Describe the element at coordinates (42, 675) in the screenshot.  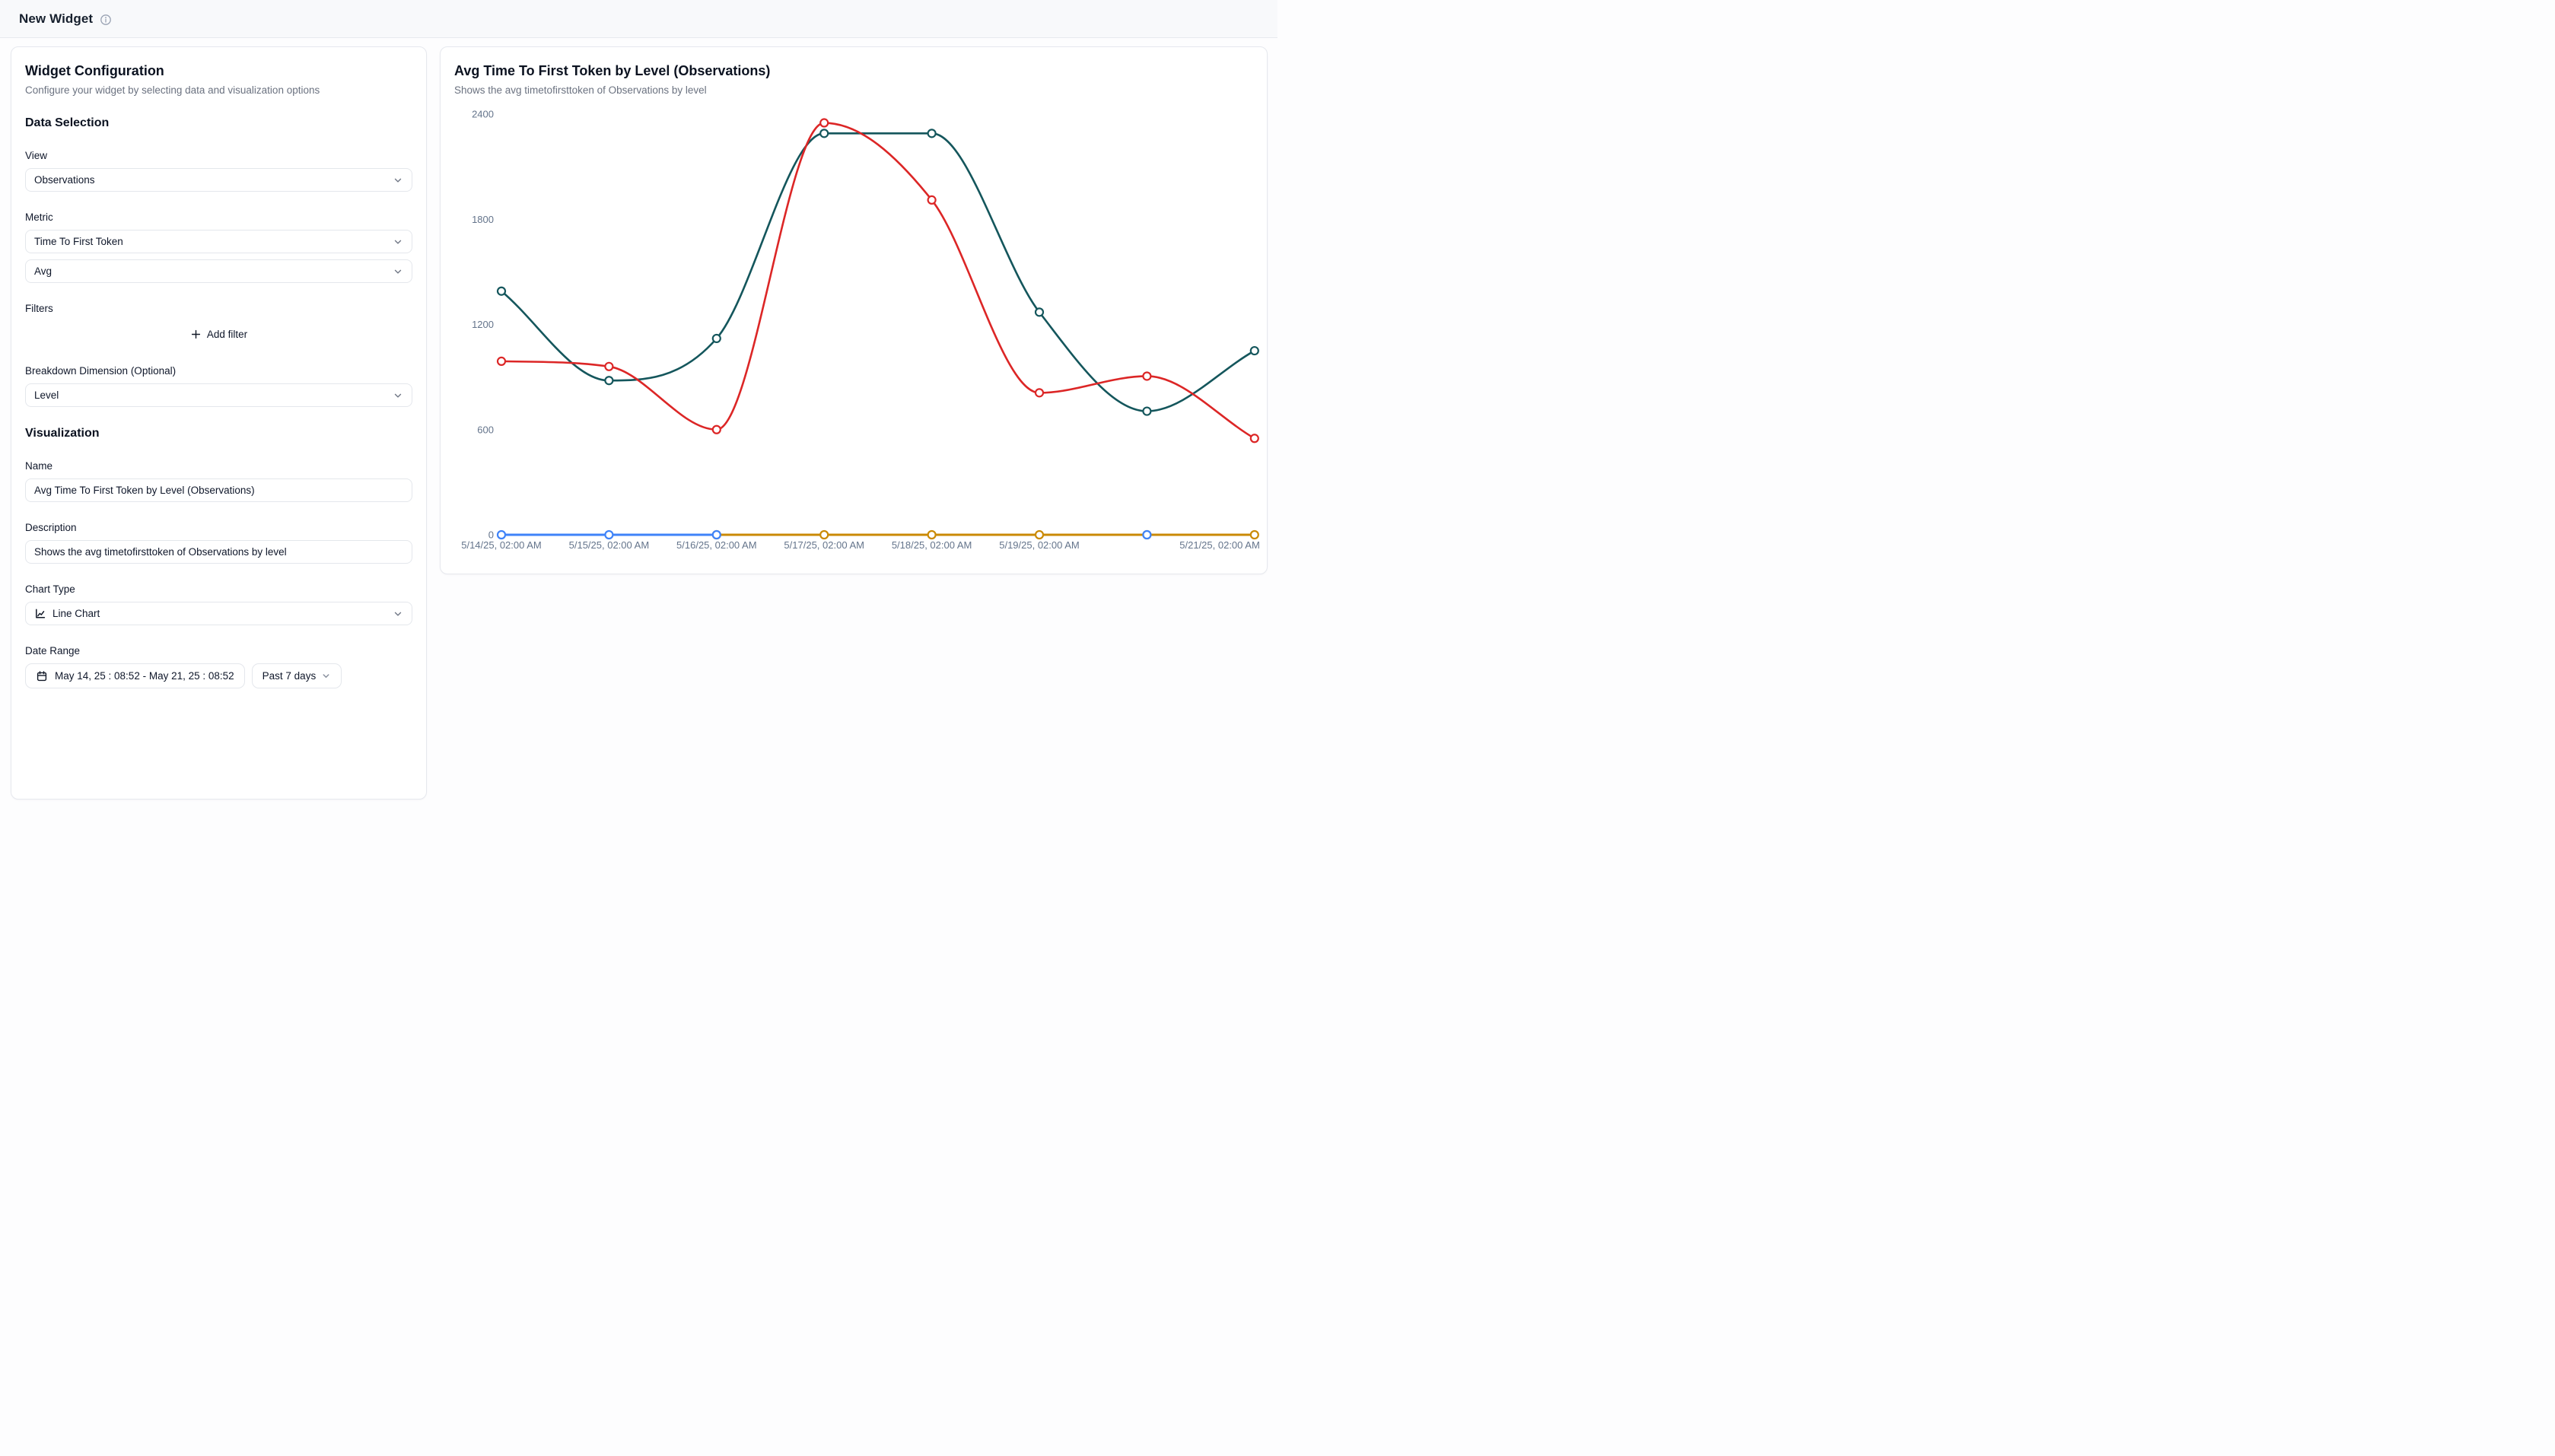
I see `calendar-icon` at that location.